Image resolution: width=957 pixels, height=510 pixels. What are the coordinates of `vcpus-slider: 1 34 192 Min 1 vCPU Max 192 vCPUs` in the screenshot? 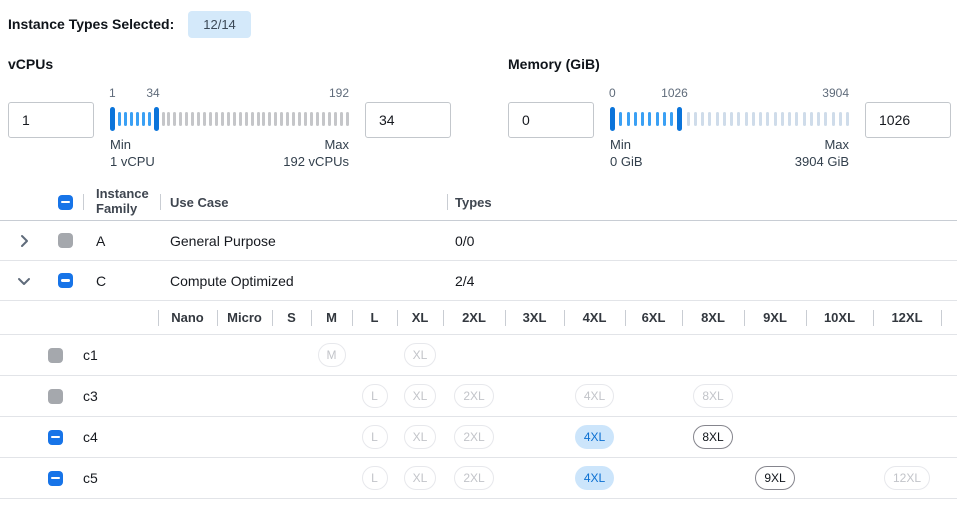 It's located at (229, 128).